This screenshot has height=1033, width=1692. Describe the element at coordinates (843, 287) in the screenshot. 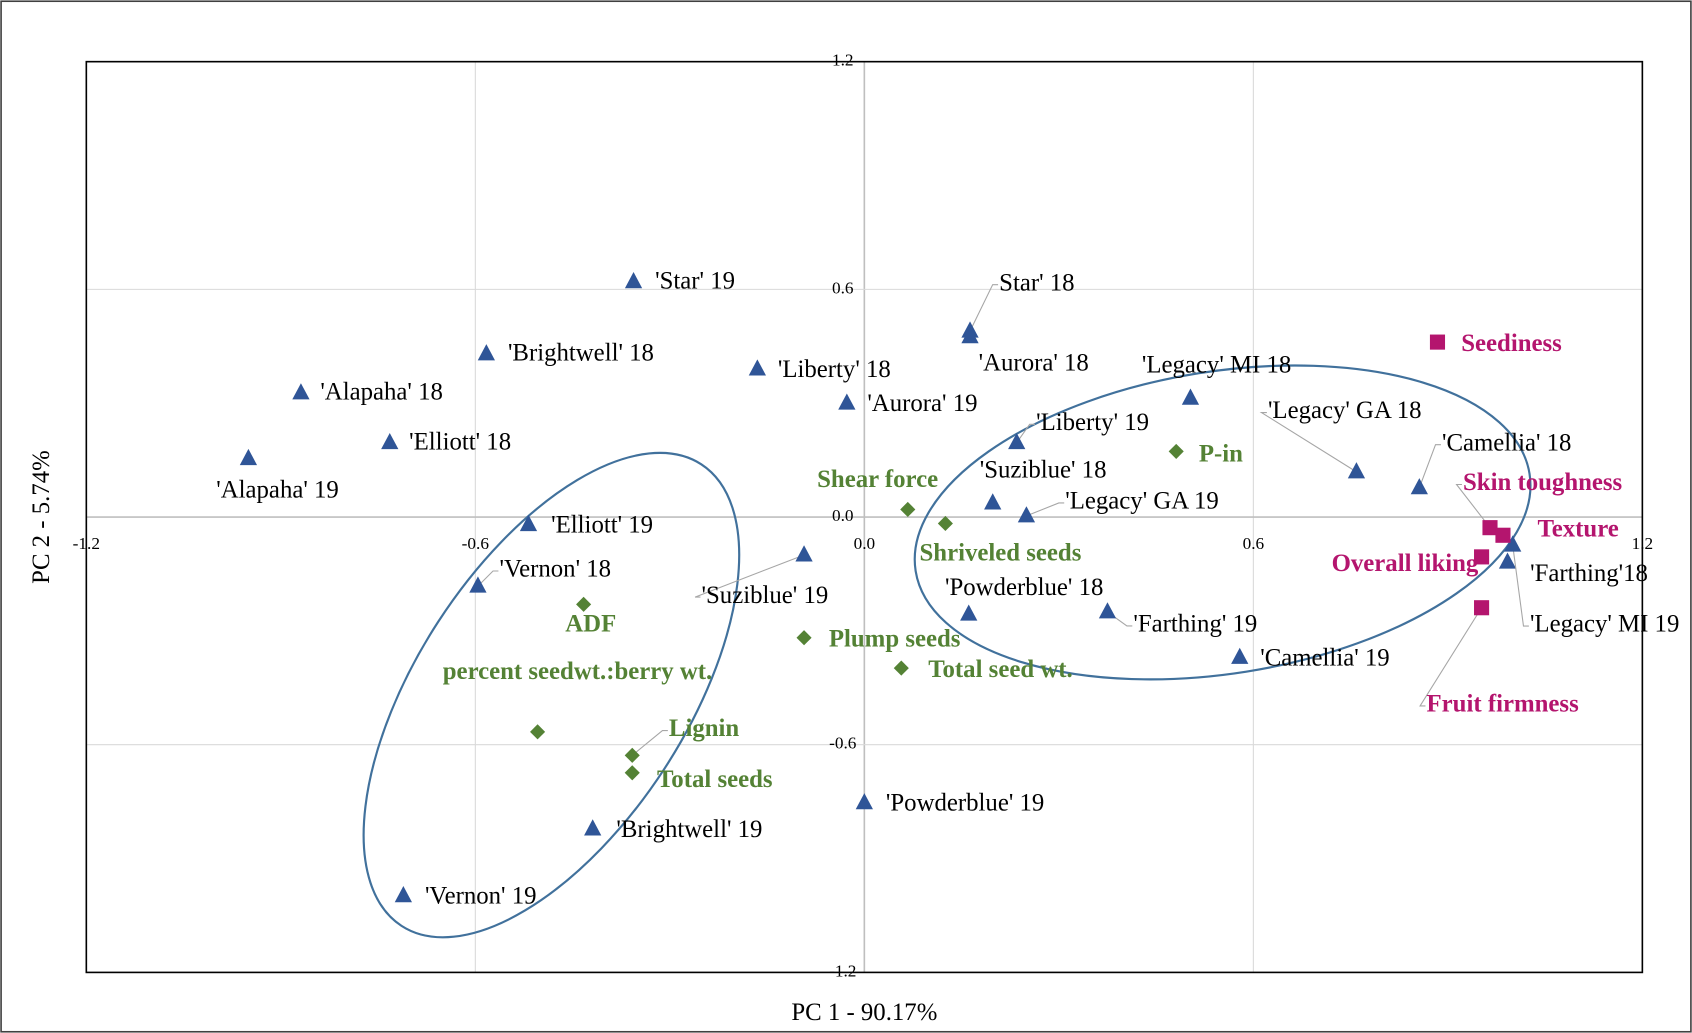

I see `y-tick-label: 0.6` at that location.